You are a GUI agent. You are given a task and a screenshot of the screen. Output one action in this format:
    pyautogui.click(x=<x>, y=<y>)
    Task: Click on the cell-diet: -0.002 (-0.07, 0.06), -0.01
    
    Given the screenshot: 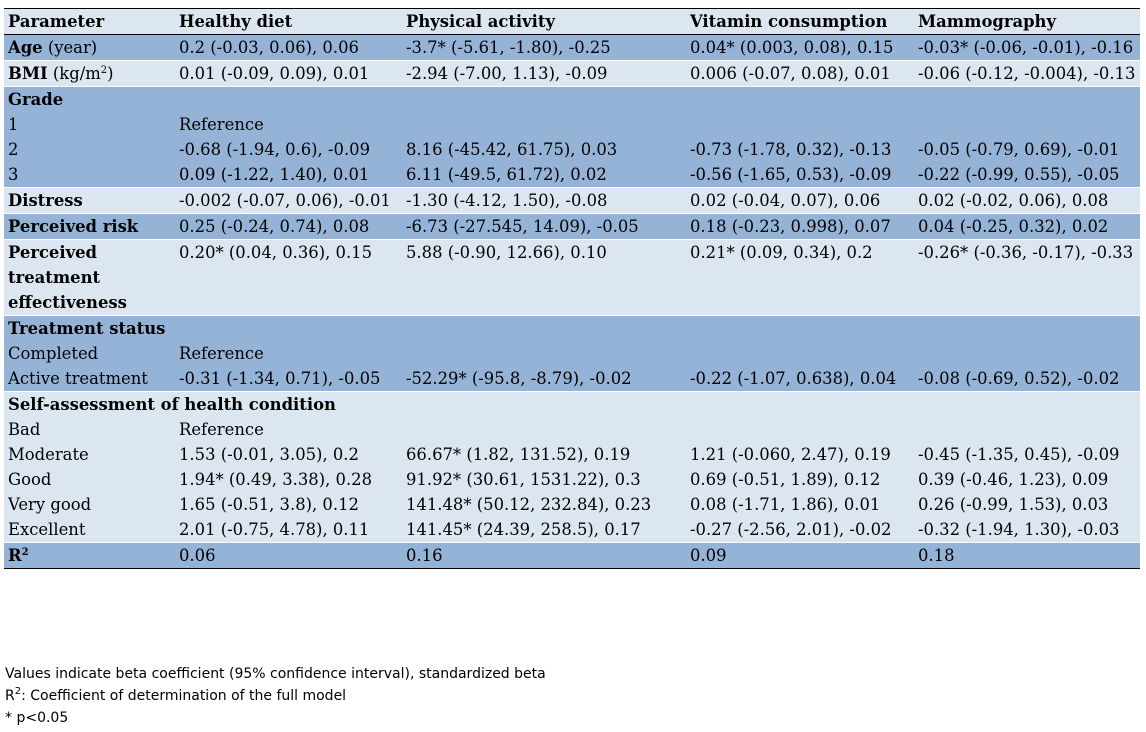 What is the action you would take?
    pyautogui.click(x=288, y=200)
    